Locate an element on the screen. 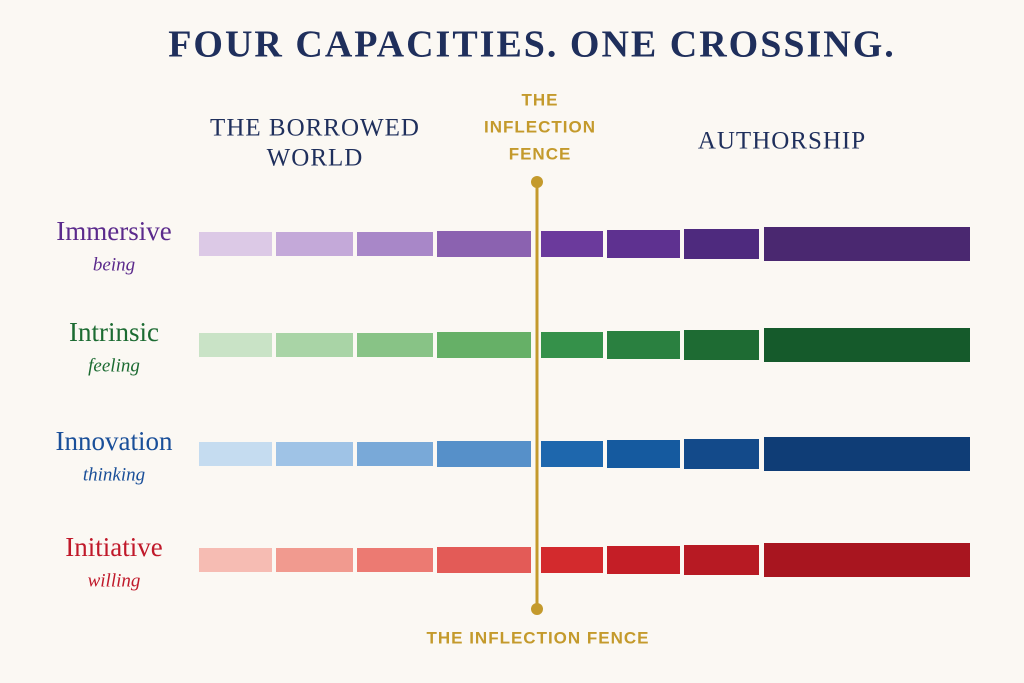 This screenshot has height=683, width=1024. column-header: WORLD is located at coordinates (315, 158).